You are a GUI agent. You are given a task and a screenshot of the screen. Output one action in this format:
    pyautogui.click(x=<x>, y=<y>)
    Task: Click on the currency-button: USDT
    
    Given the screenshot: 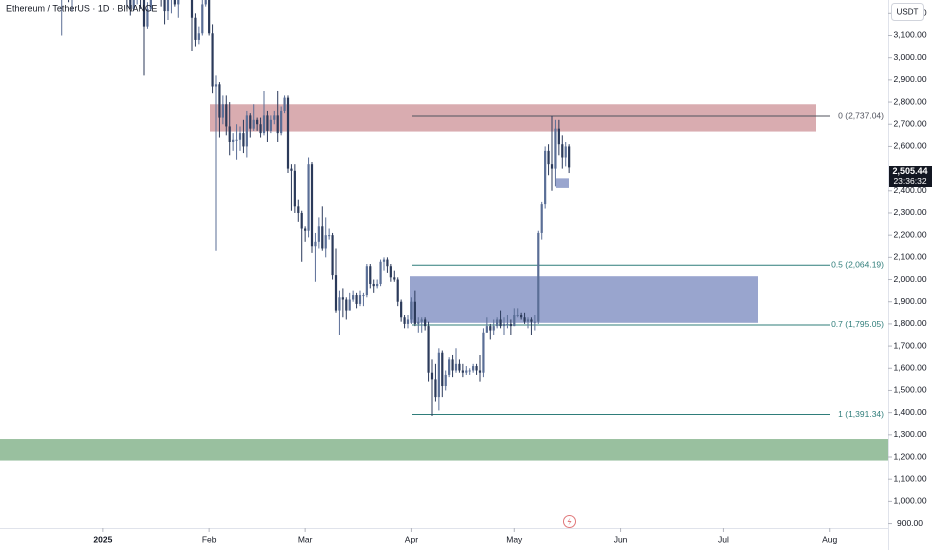 What is the action you would take?
    pyautogui.click(x=907, y=12)
    